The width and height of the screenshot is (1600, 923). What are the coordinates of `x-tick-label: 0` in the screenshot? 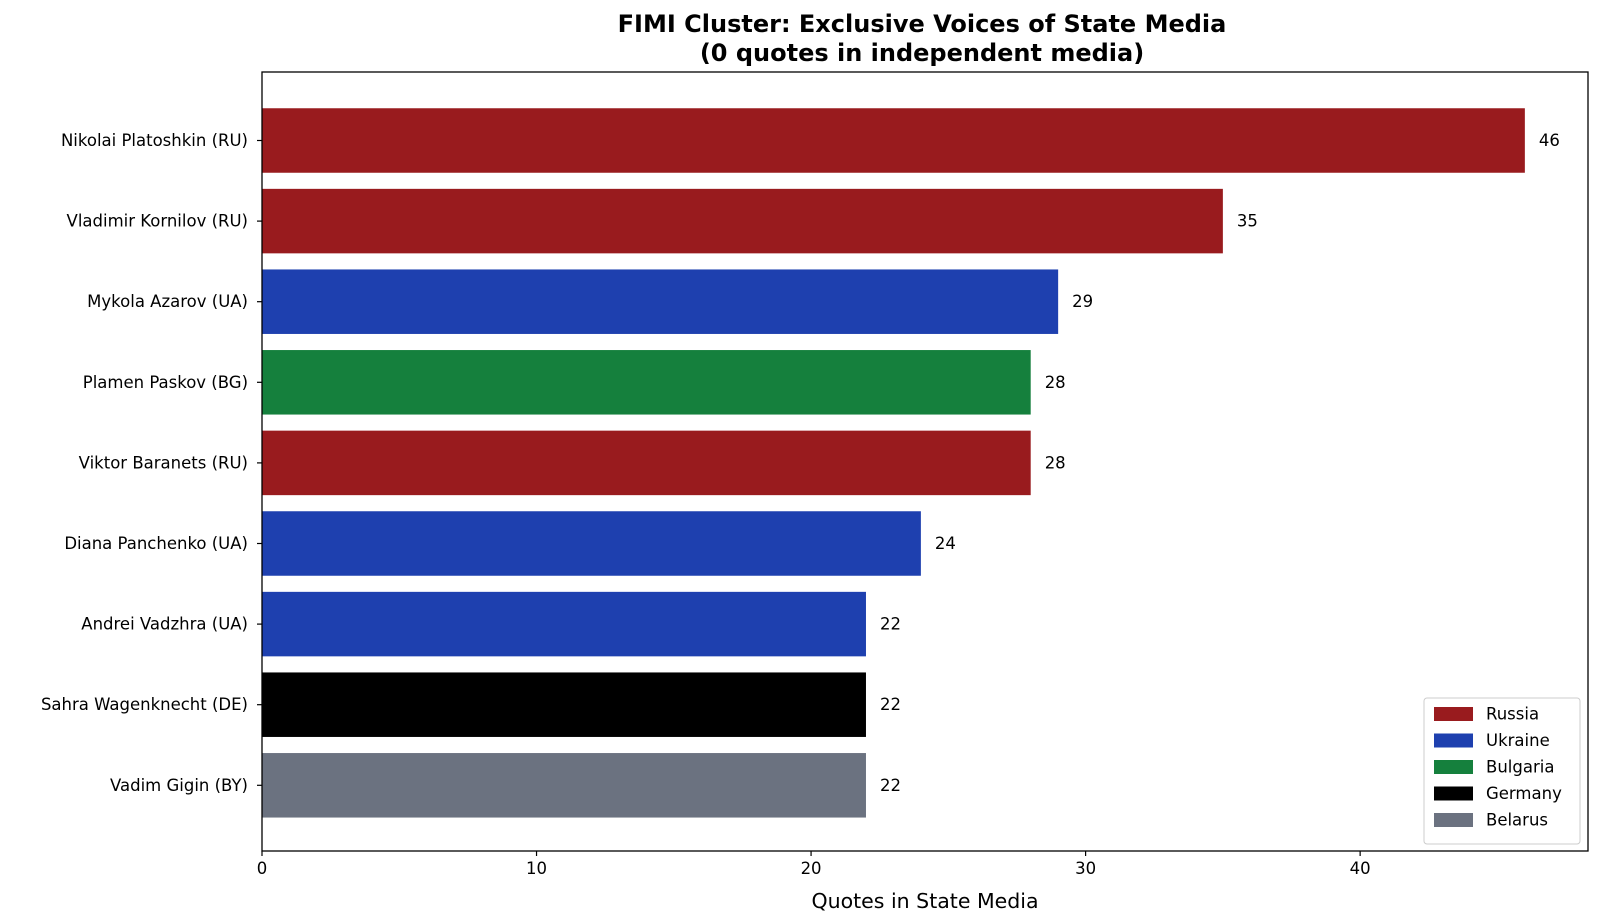 It's located at (262, 868).